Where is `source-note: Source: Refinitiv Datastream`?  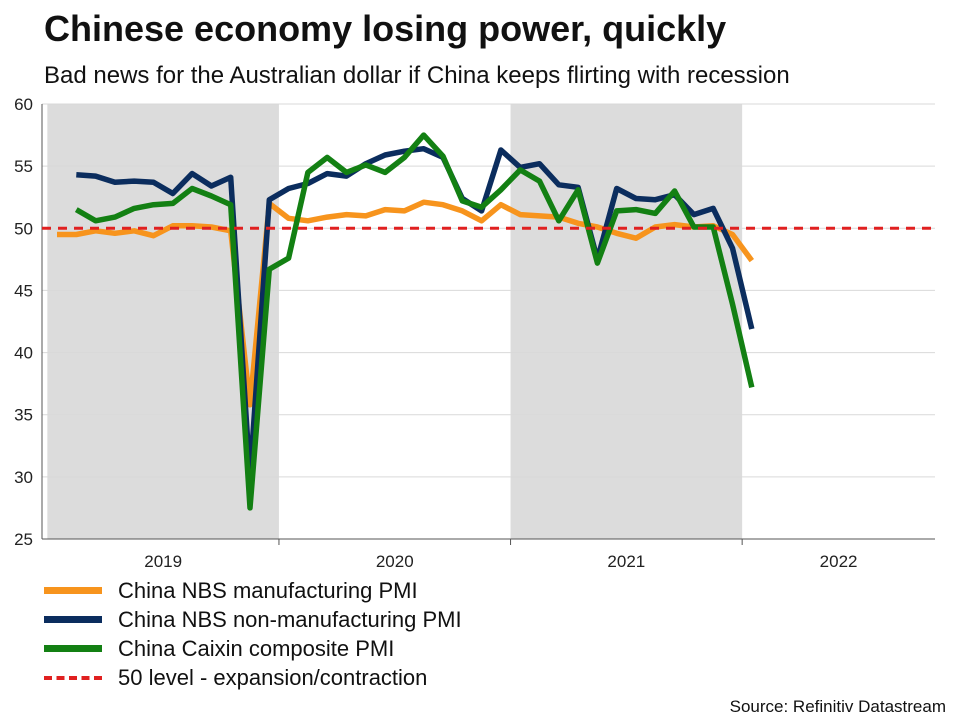
source-note: Source: Refinitiv Datastream is located at coordinates (837, 706).